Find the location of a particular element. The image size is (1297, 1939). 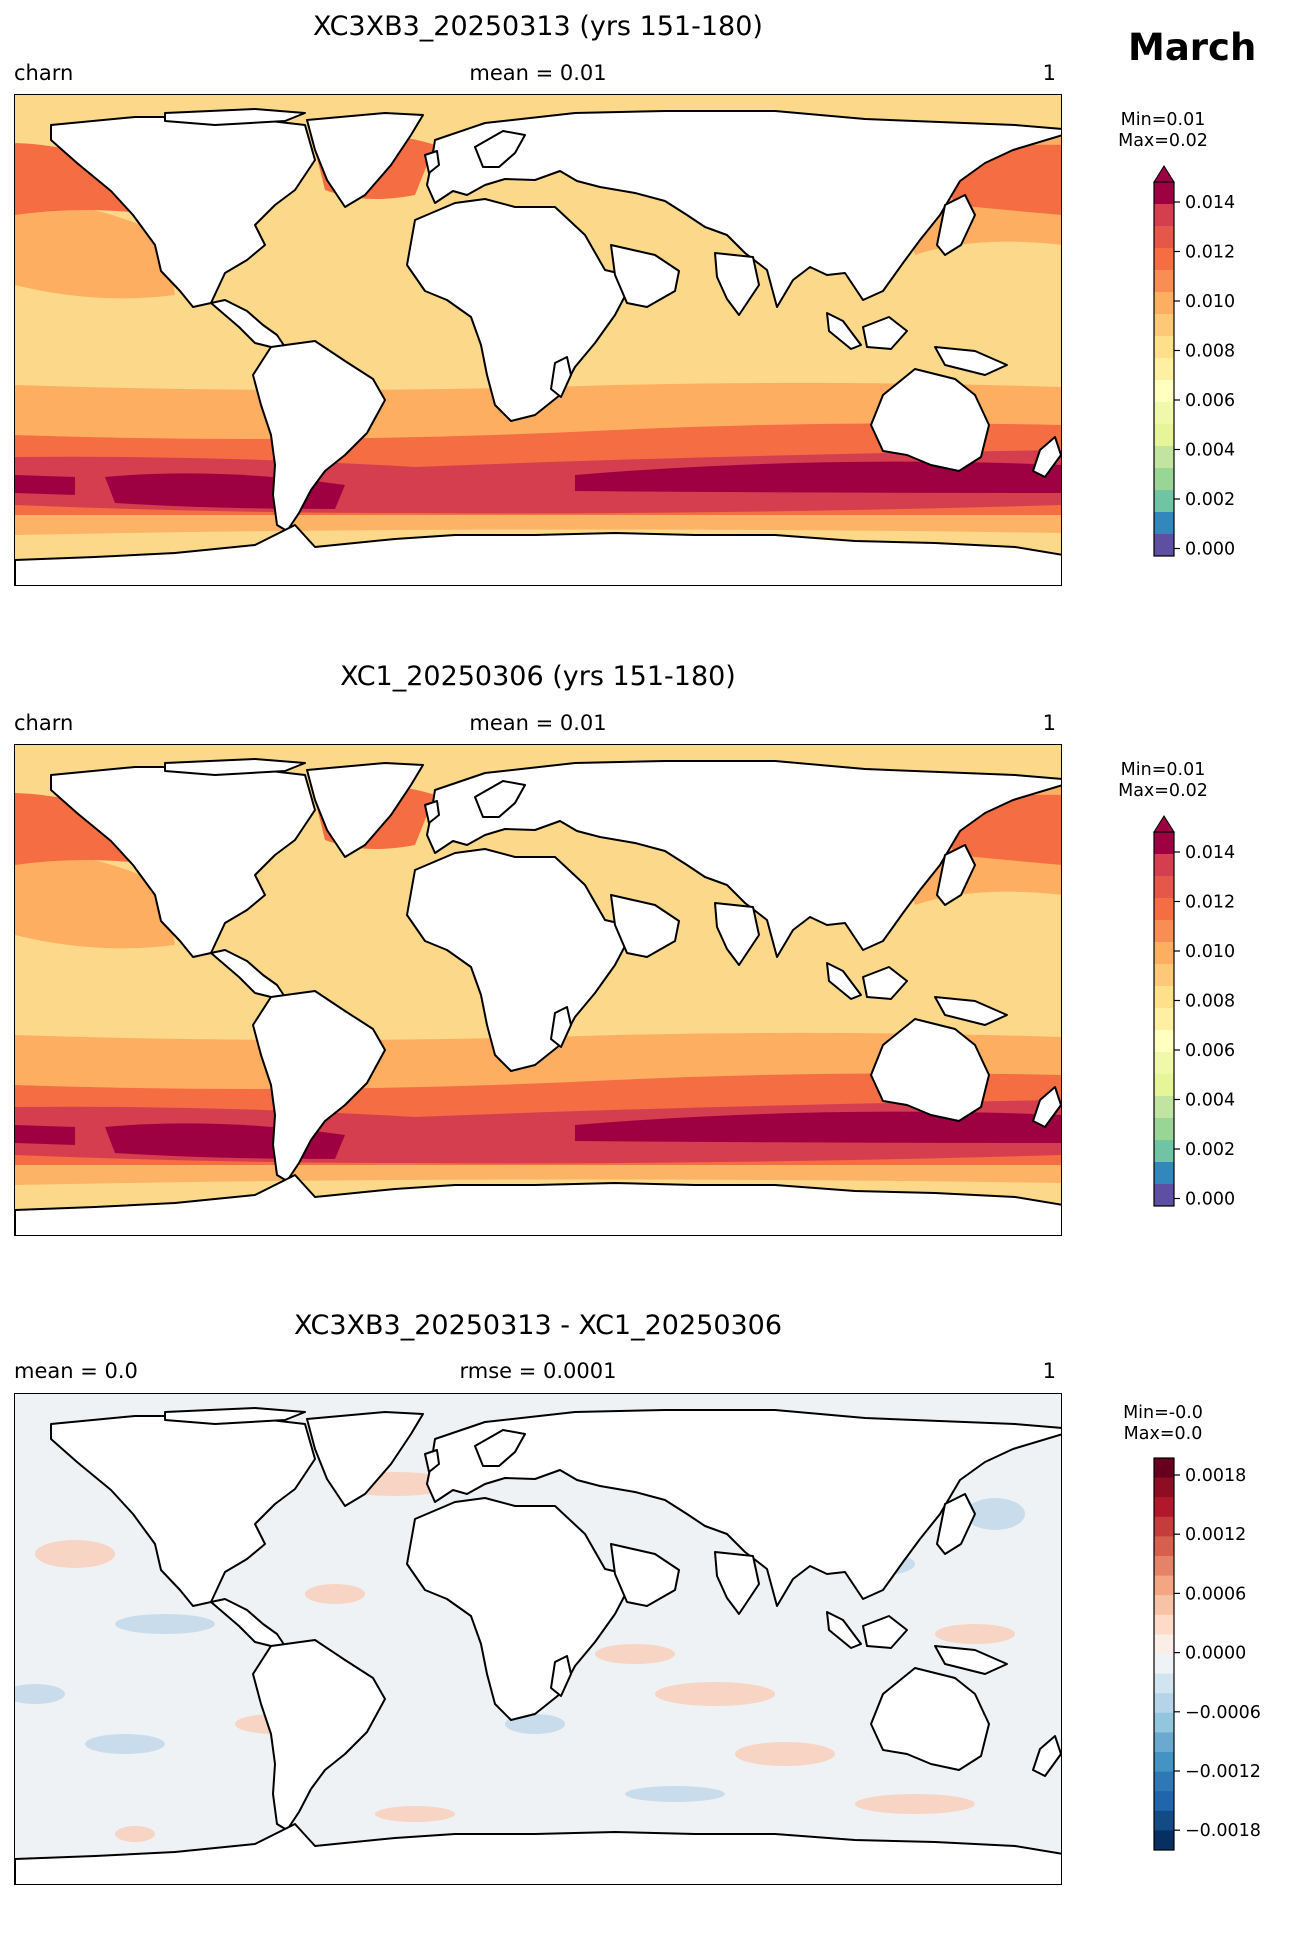

panel-2-min-label: Min=0.01 is located at coordinates (1163, 770).